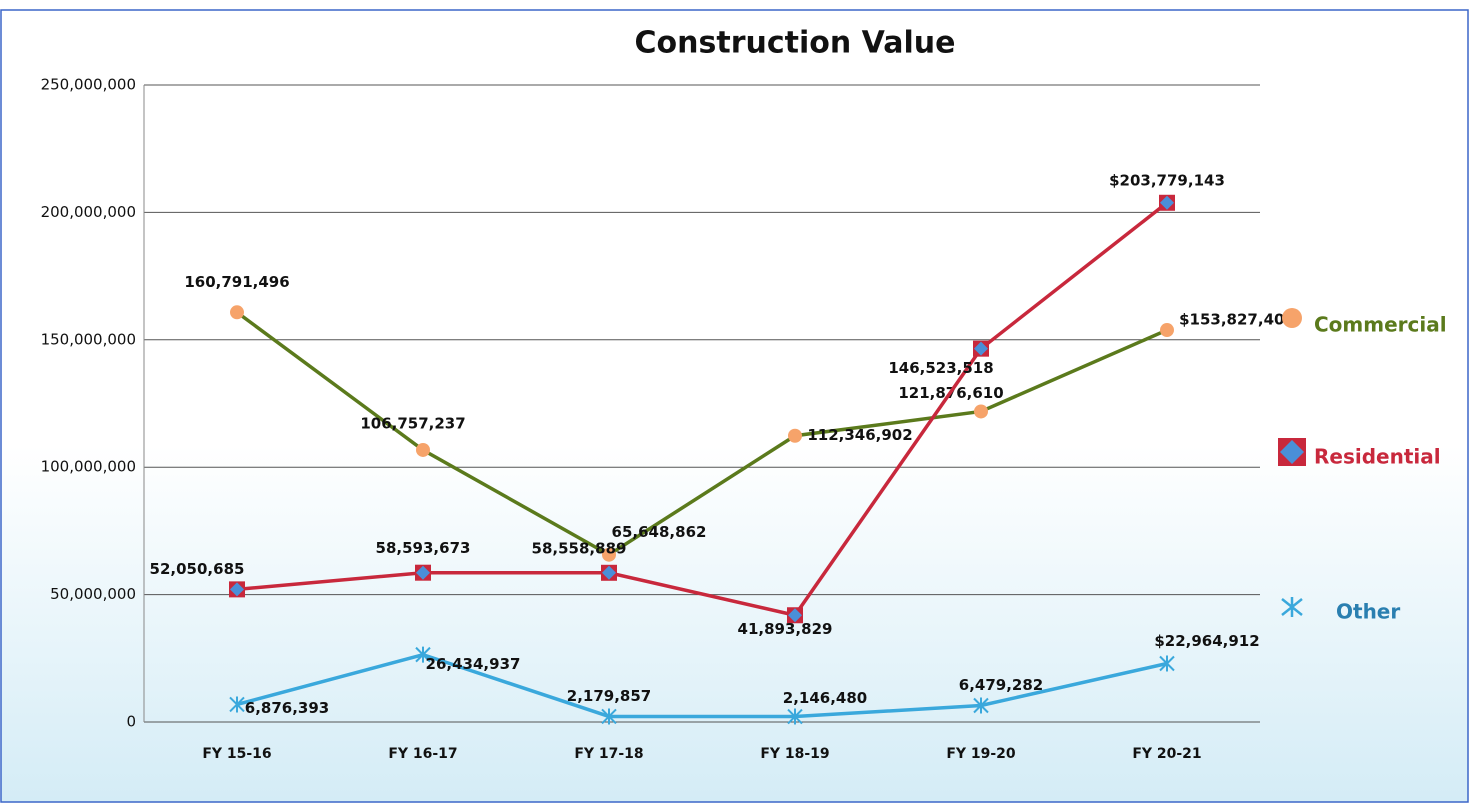  Describe the element at coordinates (702, 685) in the screenshot. I see `series-line` at that location.